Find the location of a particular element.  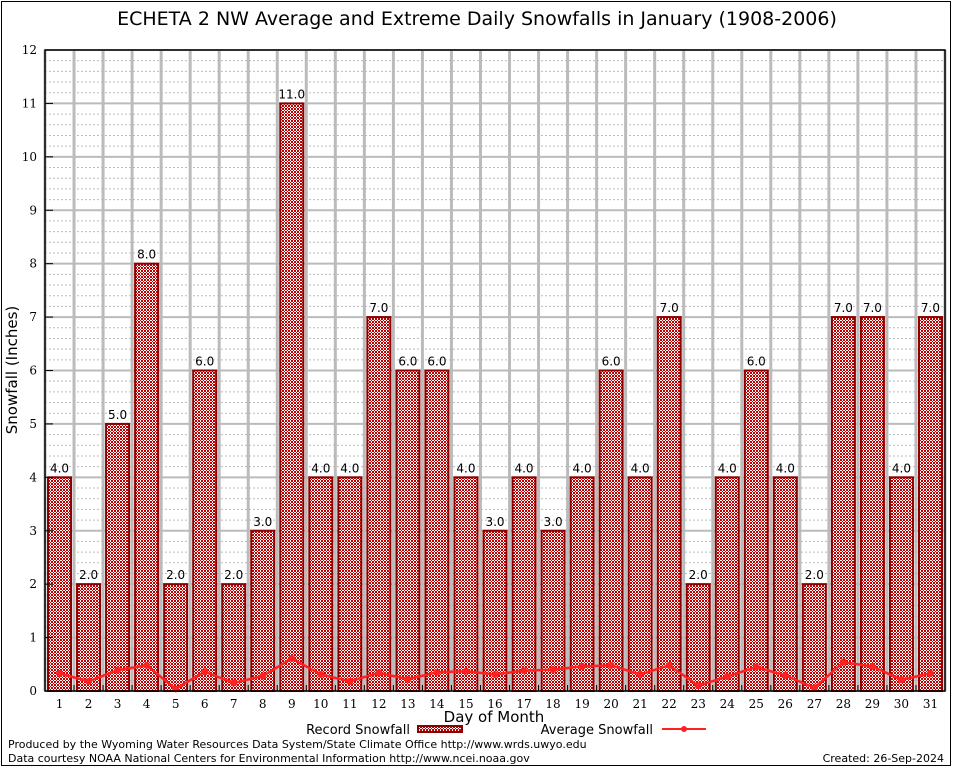

x-tick-label: 1 is located at coordinates (60, 704).